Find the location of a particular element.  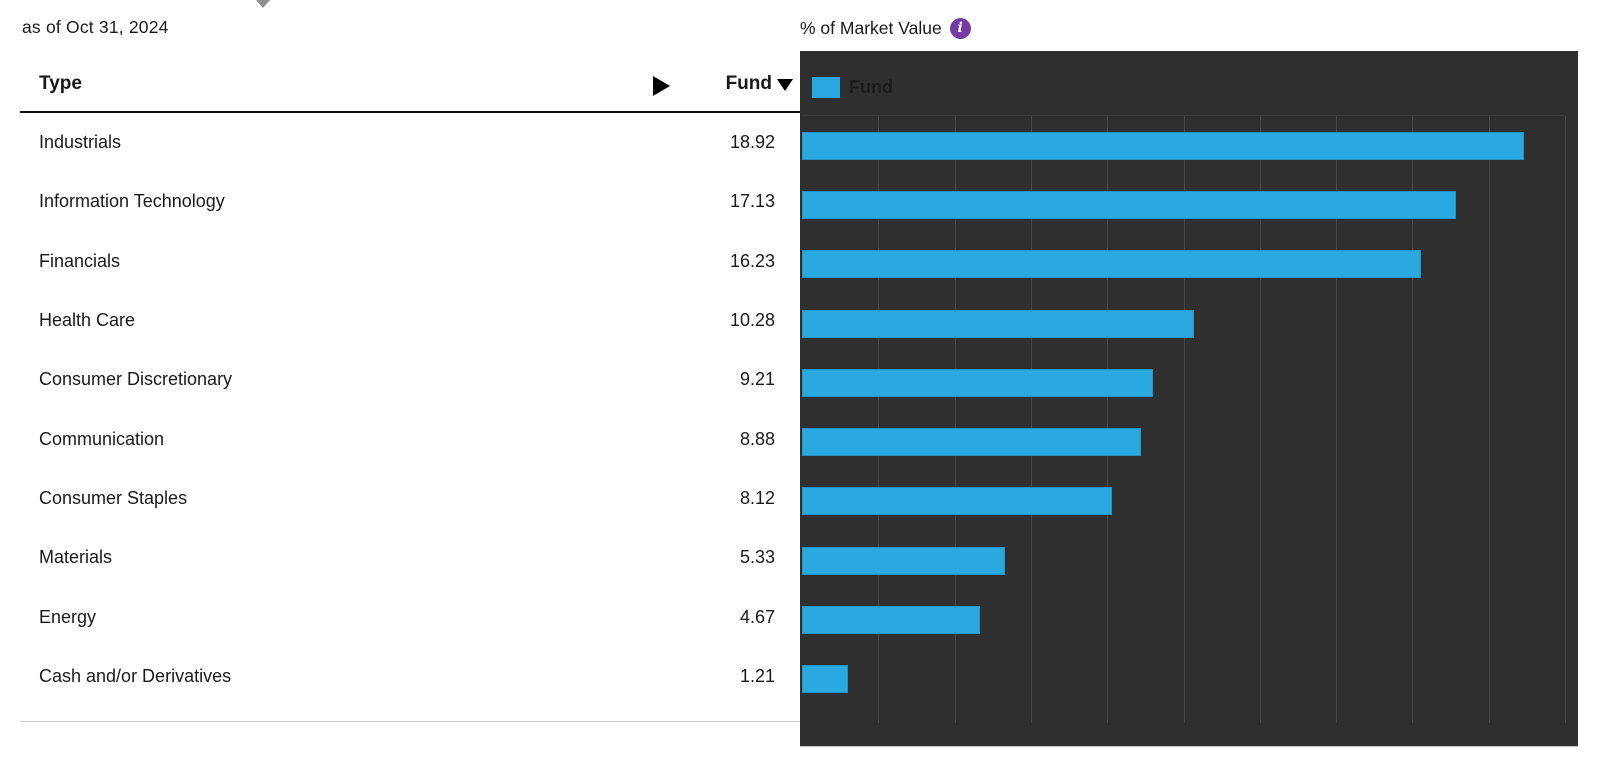

table-row: Information Technology 17.13 is located at coordinates (410, 201).